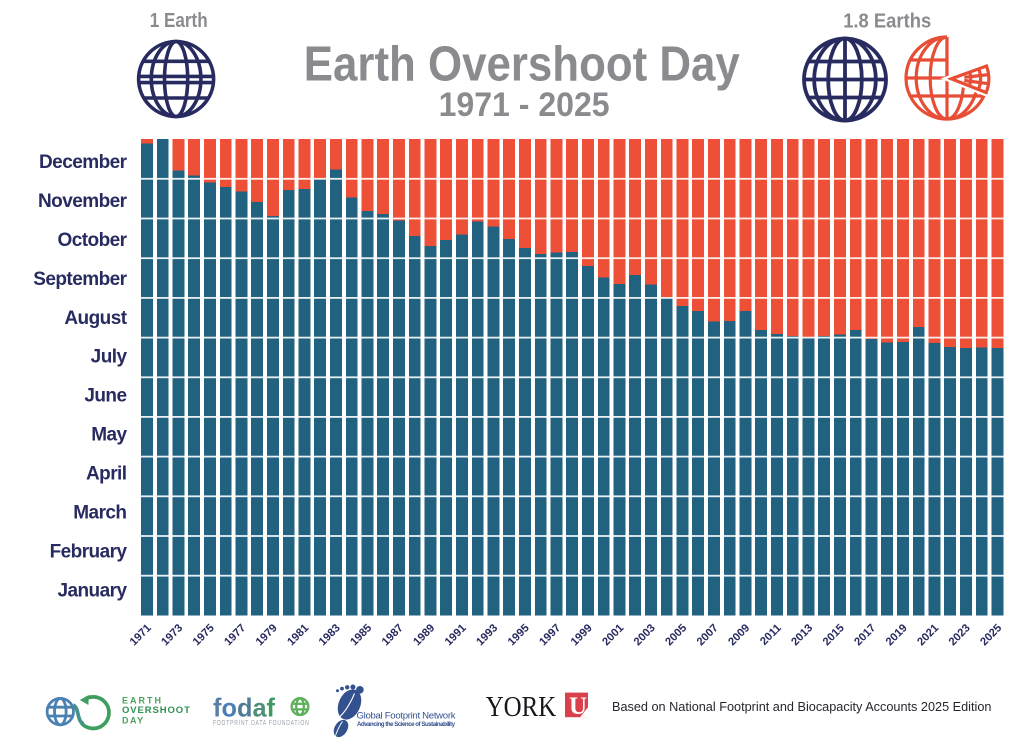  I want to click on svg-text: Global Footprint Network, so click(406, 715).